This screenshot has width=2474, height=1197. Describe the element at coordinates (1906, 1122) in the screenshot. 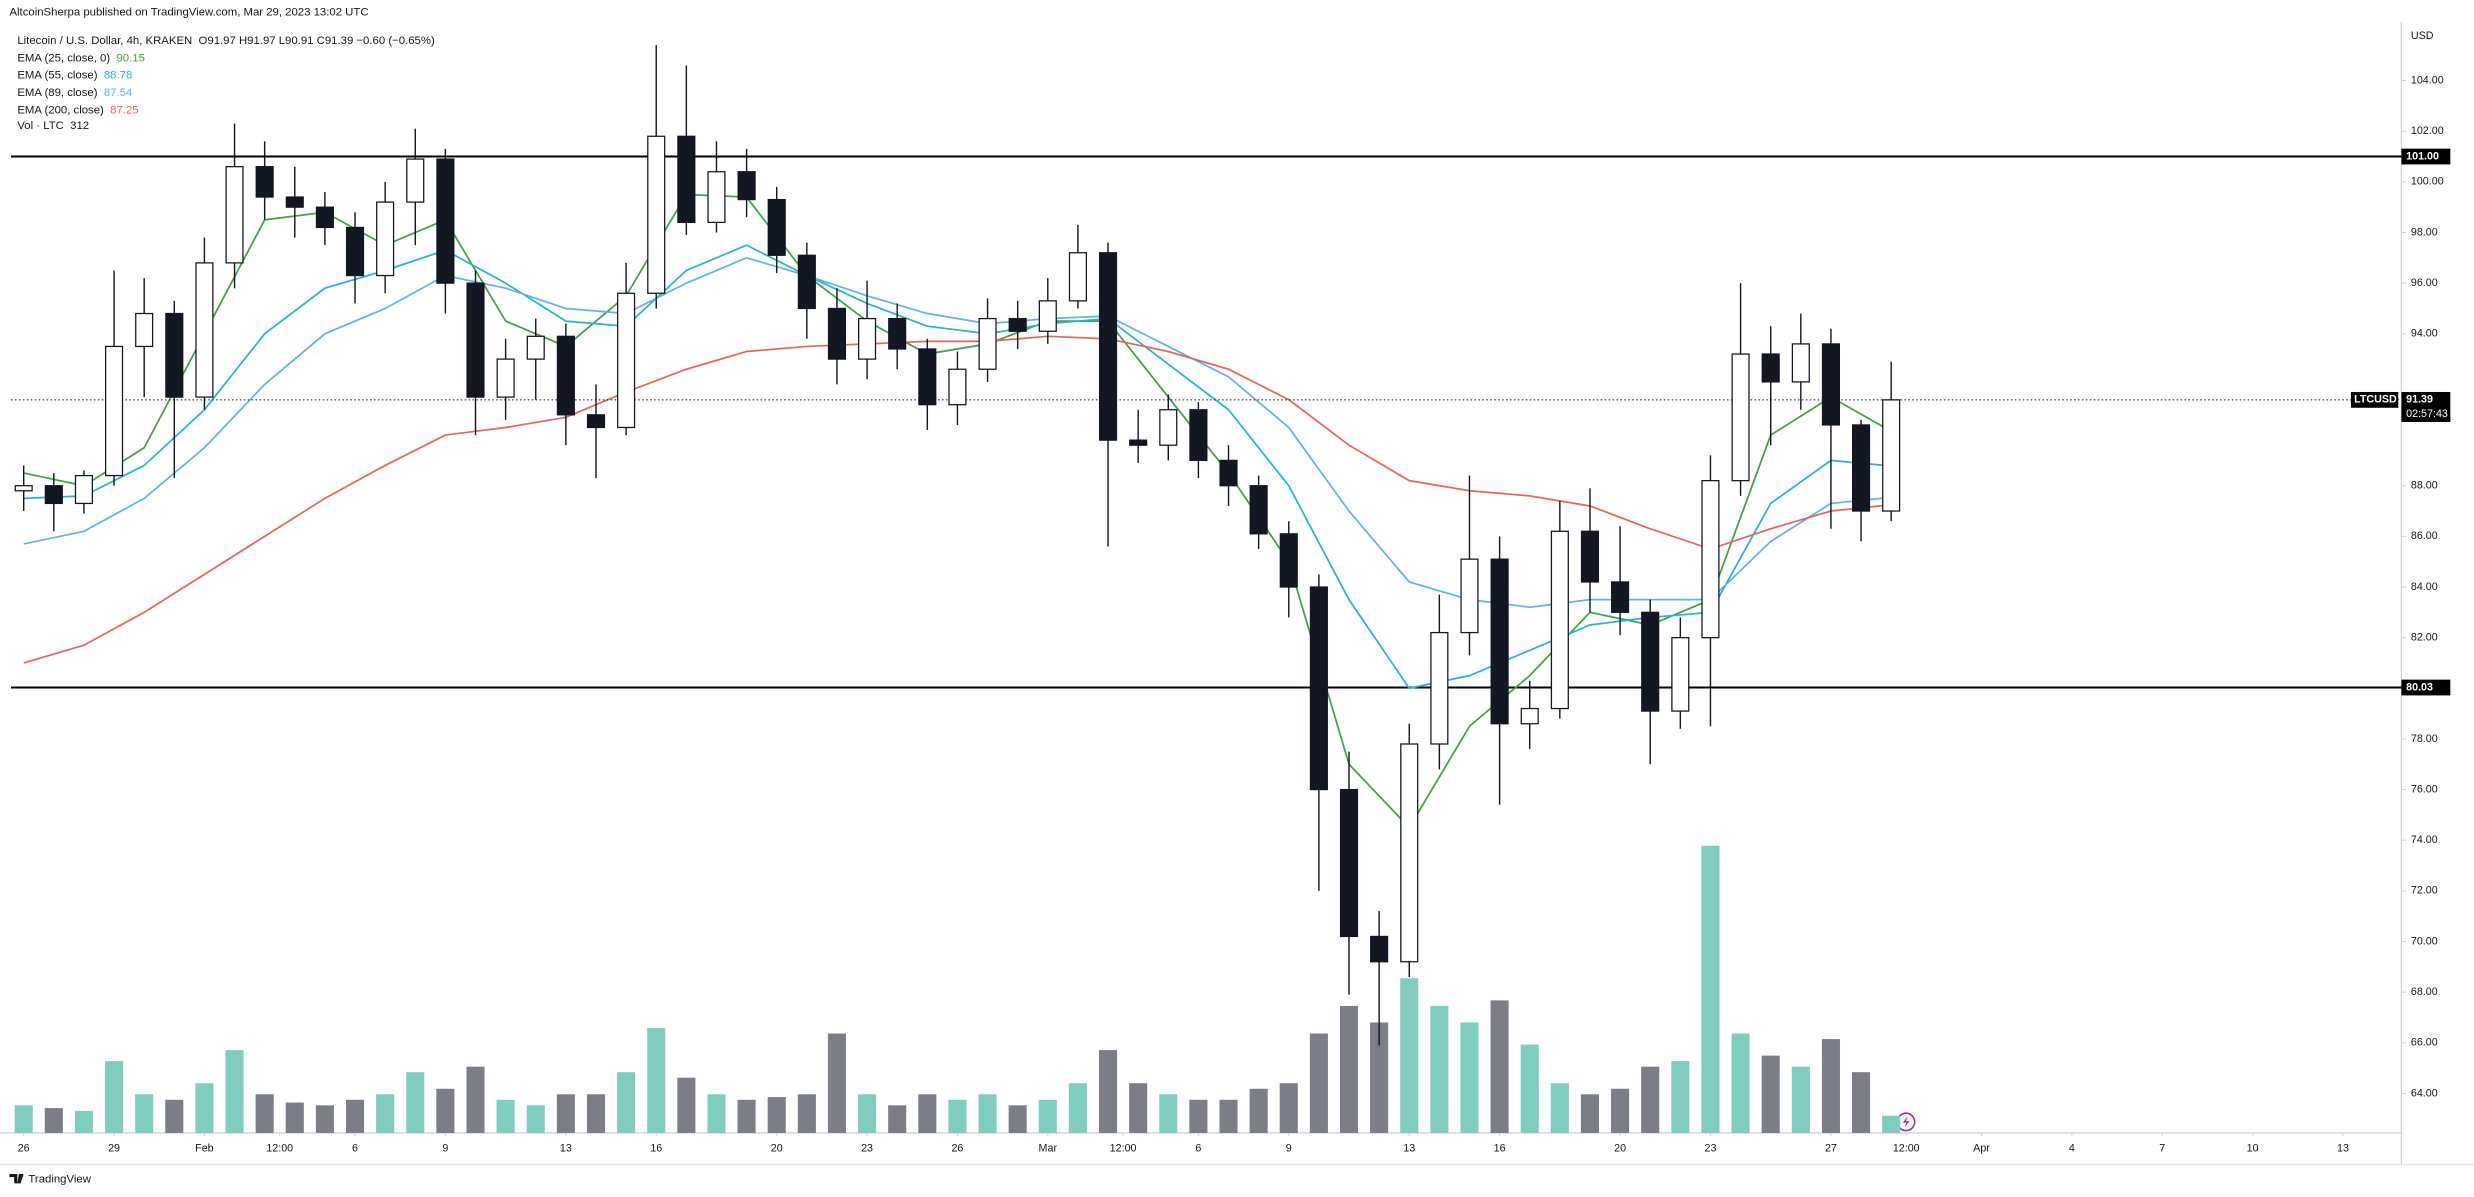

I see `alert-bolt` at that location.